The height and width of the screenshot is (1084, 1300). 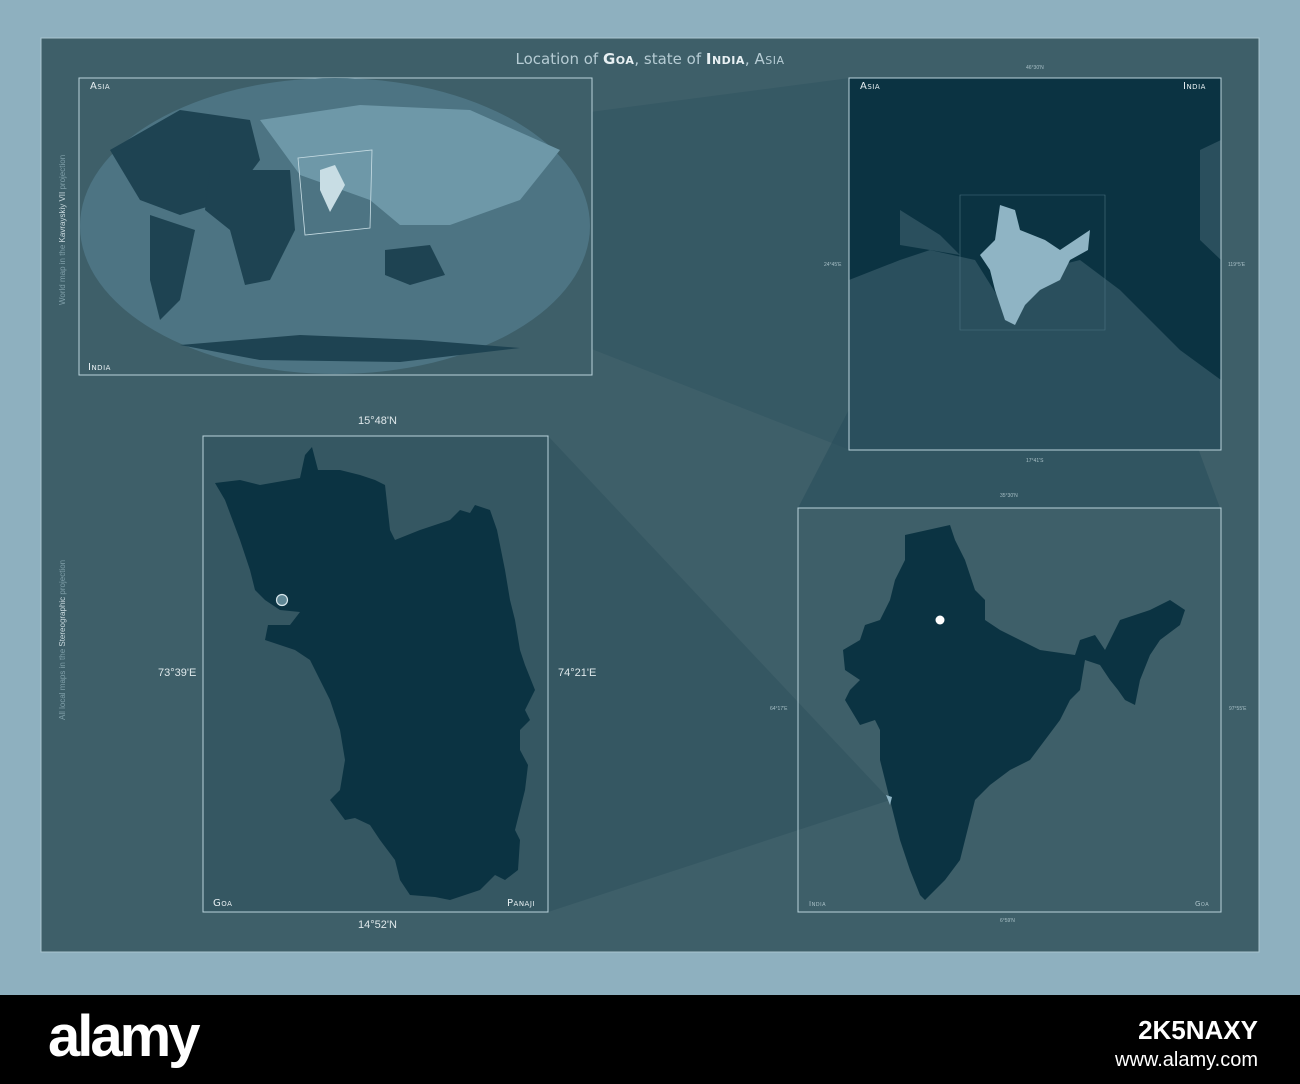 I want to click on india-map, so click(x=1009, y=710).